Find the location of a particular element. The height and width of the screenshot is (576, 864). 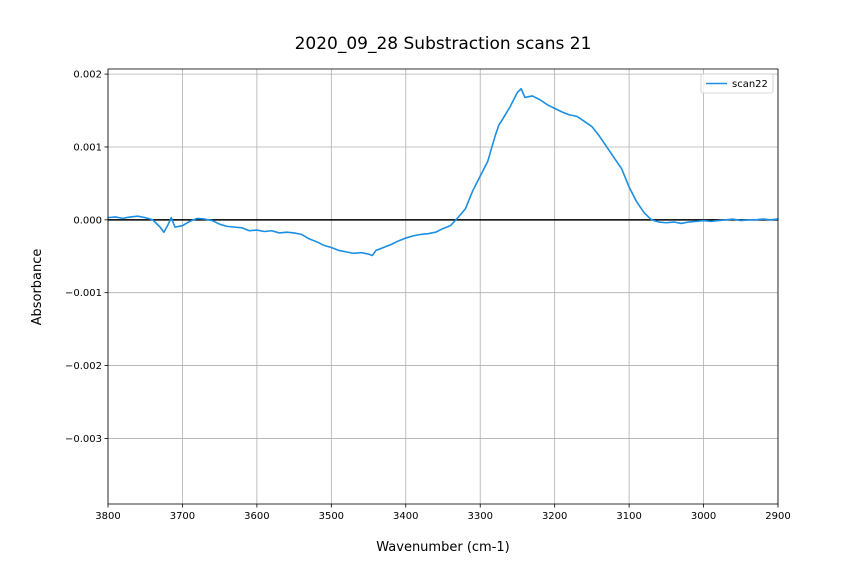

x-tick-label-3700: 3700 is located at coordinates (182, 516).